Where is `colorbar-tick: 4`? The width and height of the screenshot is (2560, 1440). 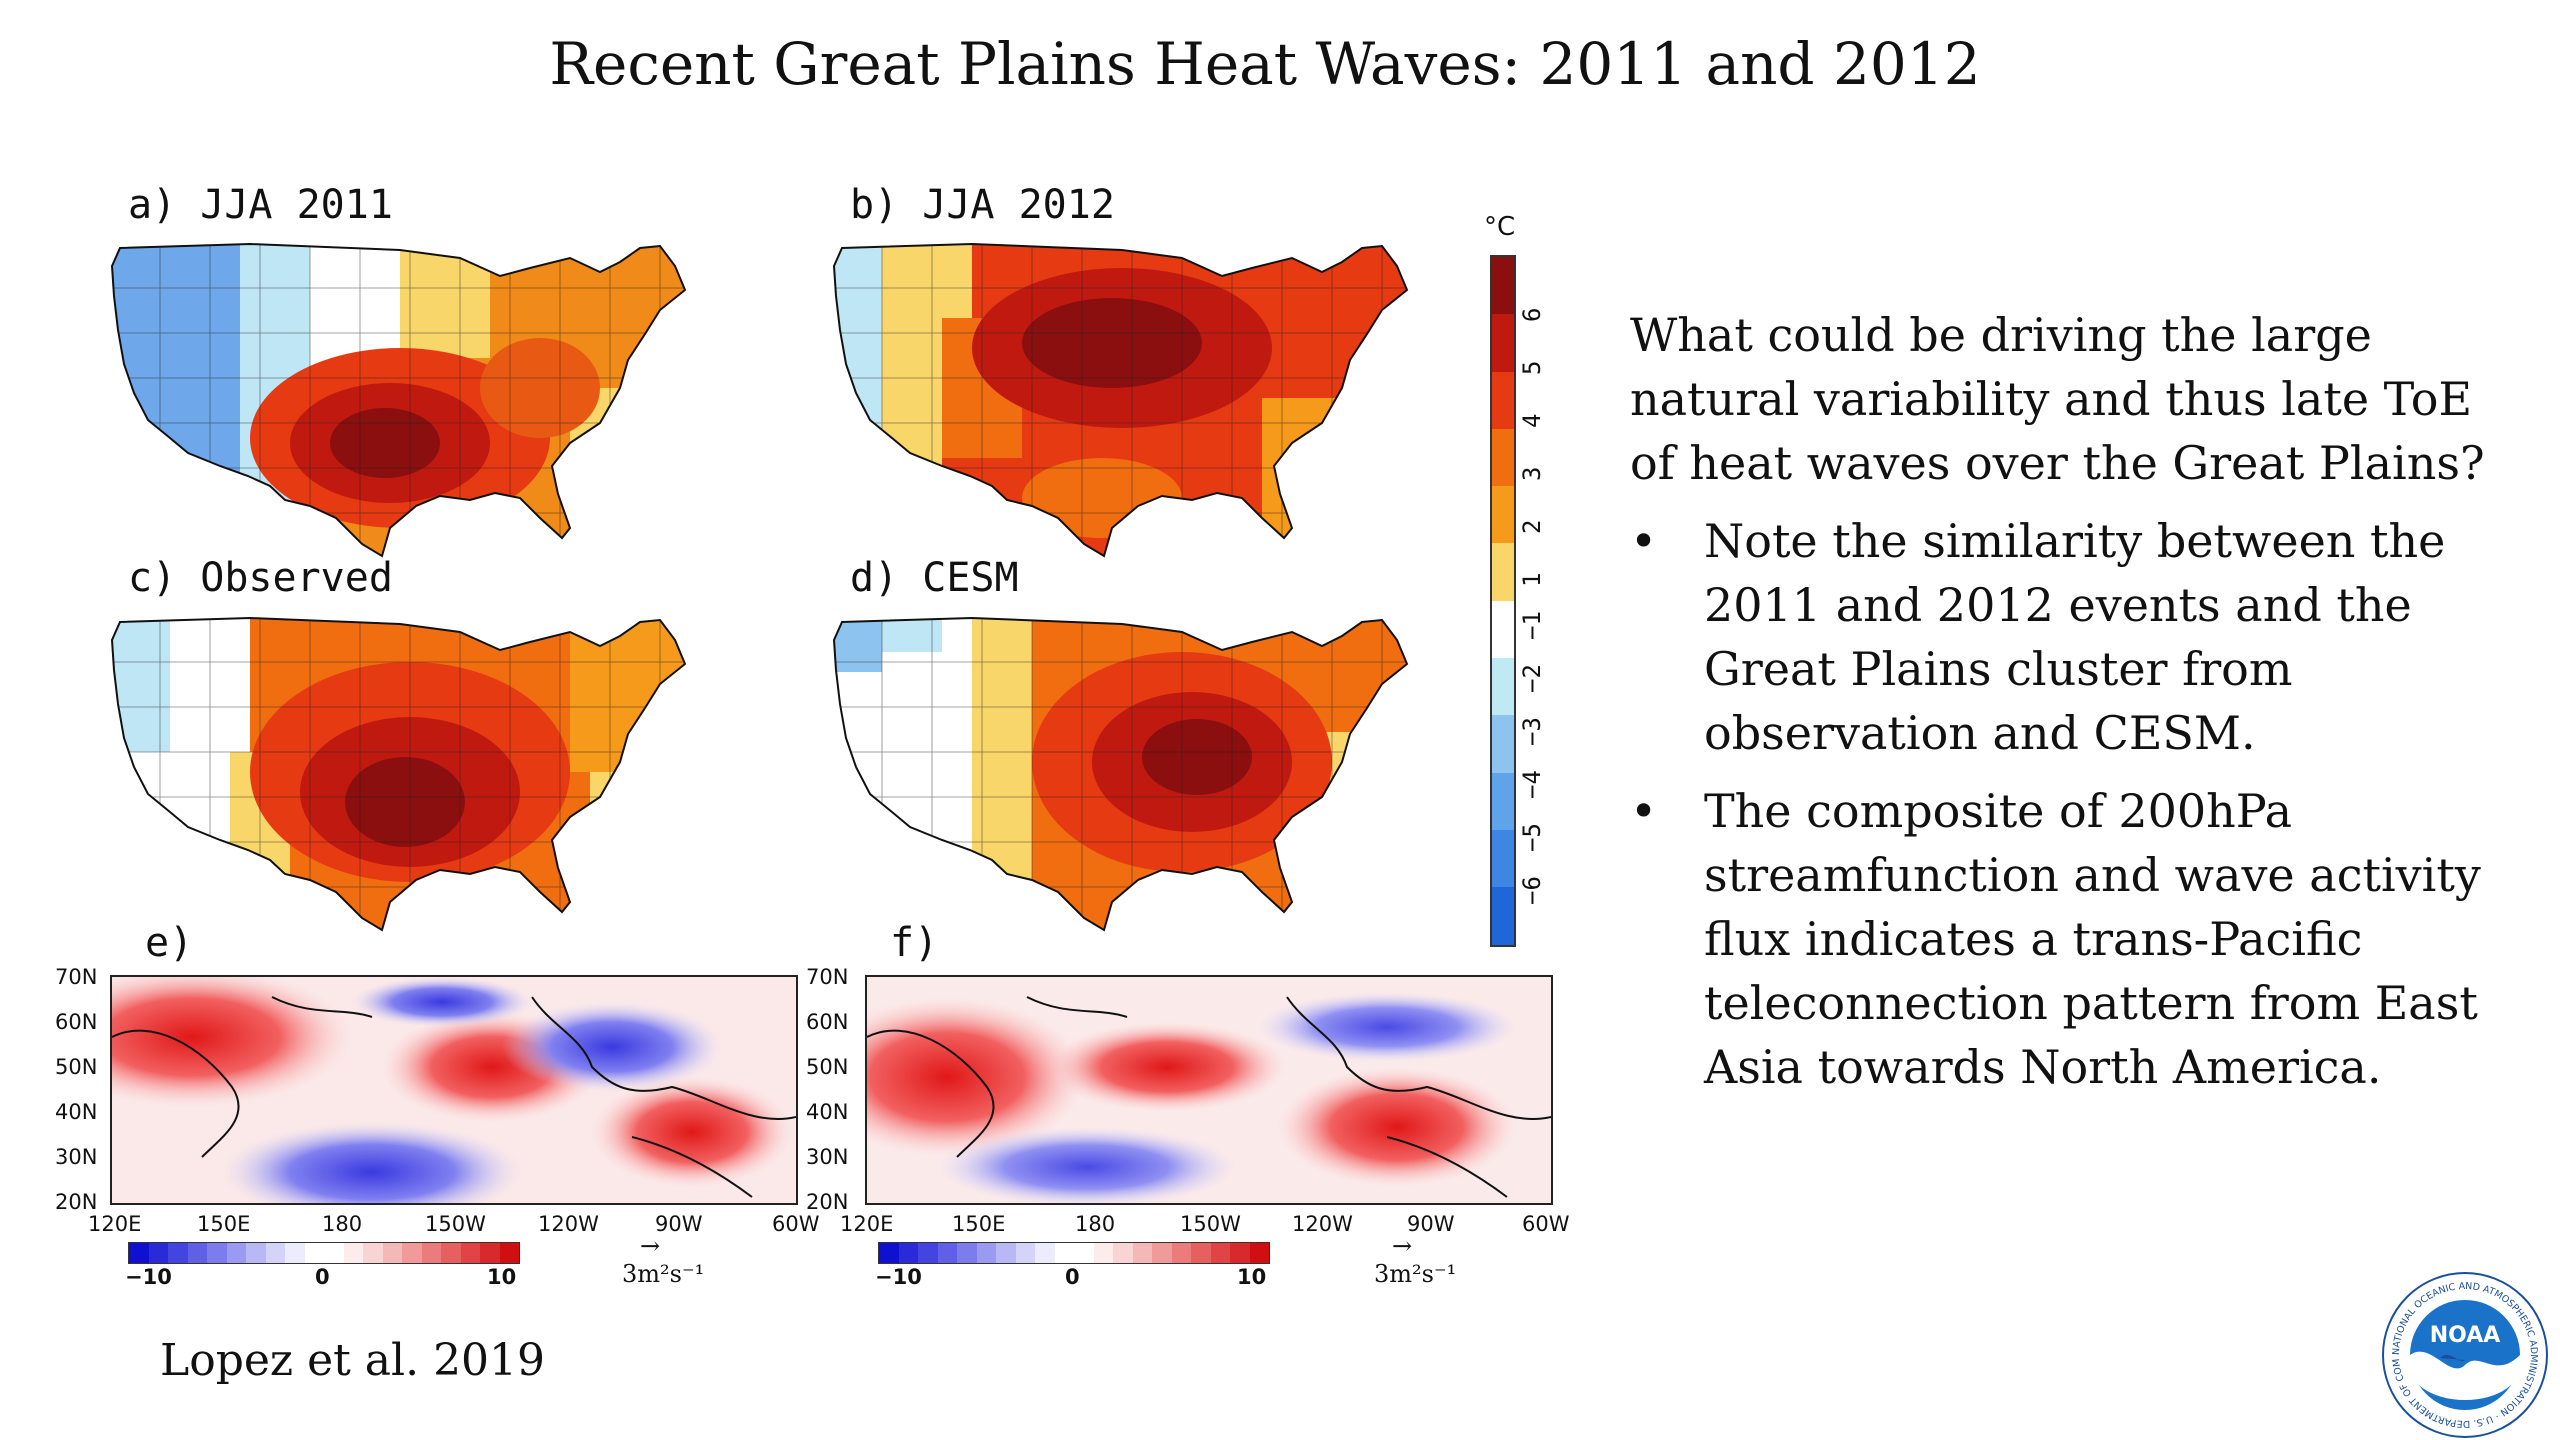
colorbar-tick: 4 is located at coordinates (1532, 420).